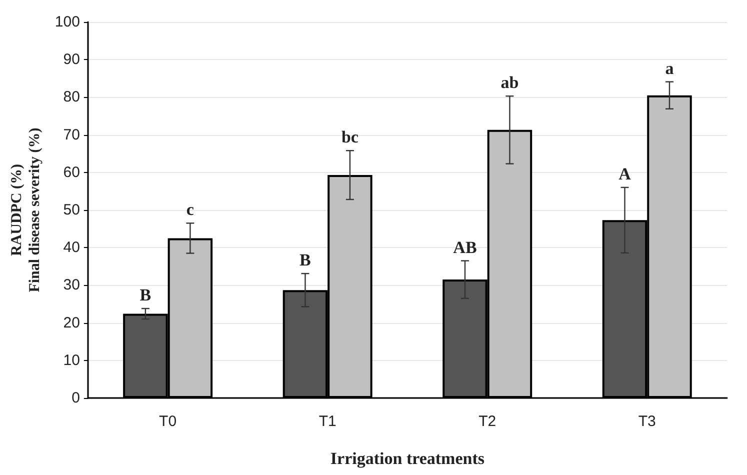 Image resolution: width=747 pixels, height=475 pixels. What do you see at coordinates (465, 247) in the screenshot?
I see `data-label: AB` at bounding box center [465, 247].